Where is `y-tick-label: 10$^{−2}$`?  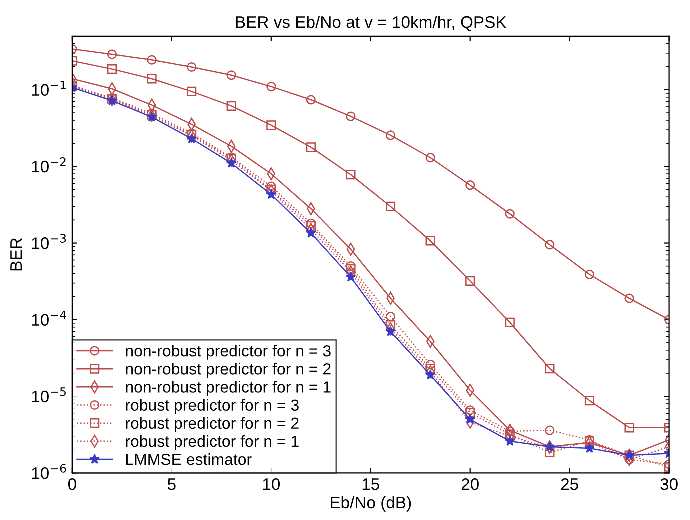
y-tick-label: 10$^{−2}$ is located at coordinates (49, 165).